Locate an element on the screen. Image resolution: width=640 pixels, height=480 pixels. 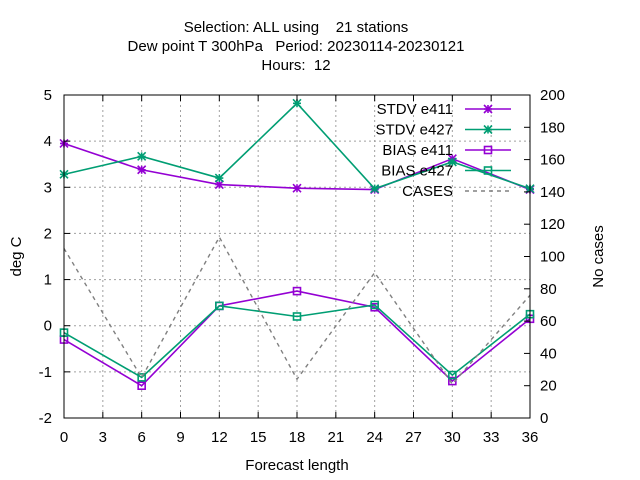
x-tick-label: 0 is located at coordinates (64, 437).